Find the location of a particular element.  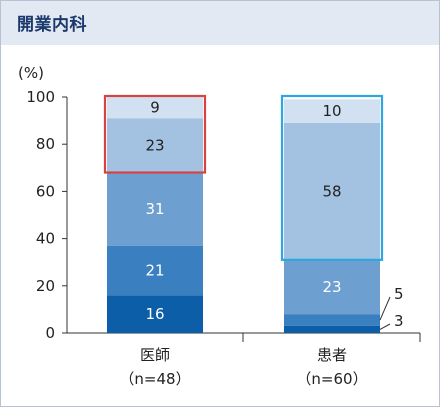

y-tick-label: 40 is located at coordinates (45, 239).